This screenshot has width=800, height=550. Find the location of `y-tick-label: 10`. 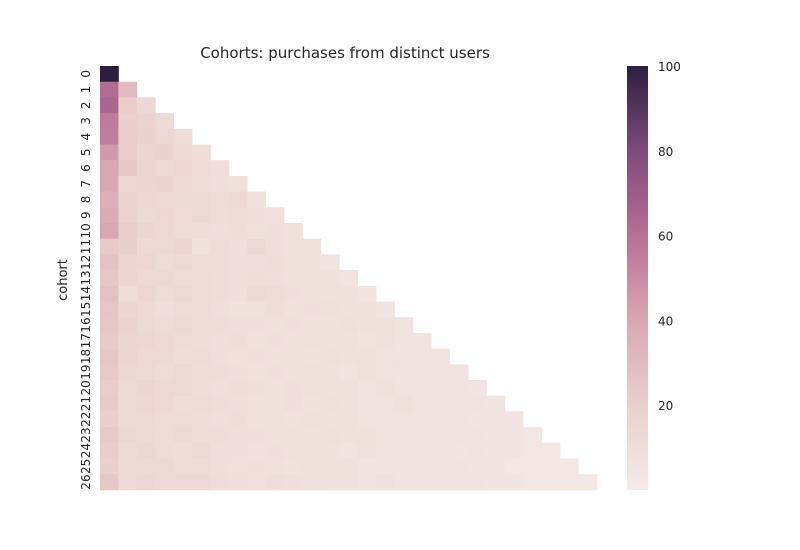

y-tick-label: 10 is located at coordinates (86, 230).